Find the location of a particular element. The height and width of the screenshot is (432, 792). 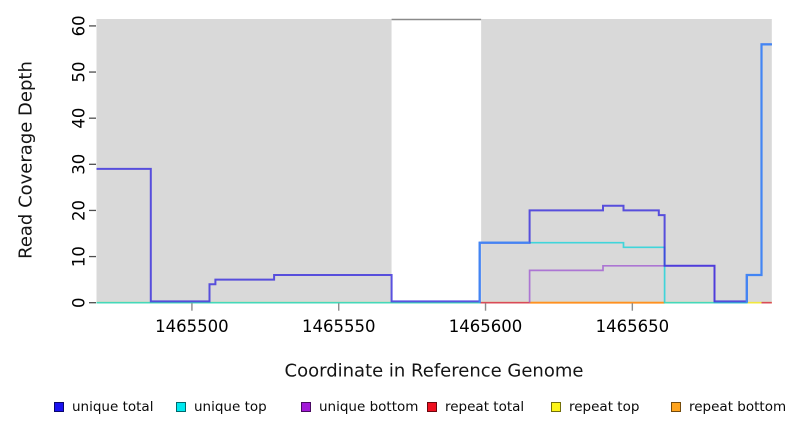

legend-item-repeat-total: repeat total is located at coordinates (475, 407).